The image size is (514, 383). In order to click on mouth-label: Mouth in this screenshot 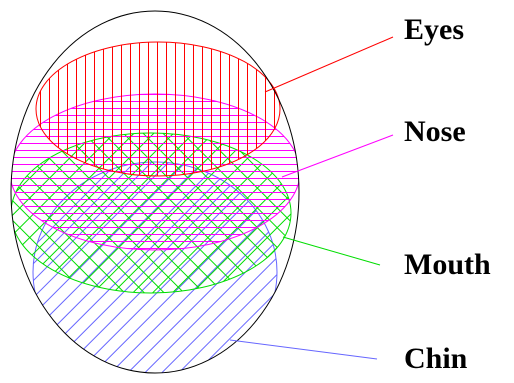, I will do `click(447, 264)`.